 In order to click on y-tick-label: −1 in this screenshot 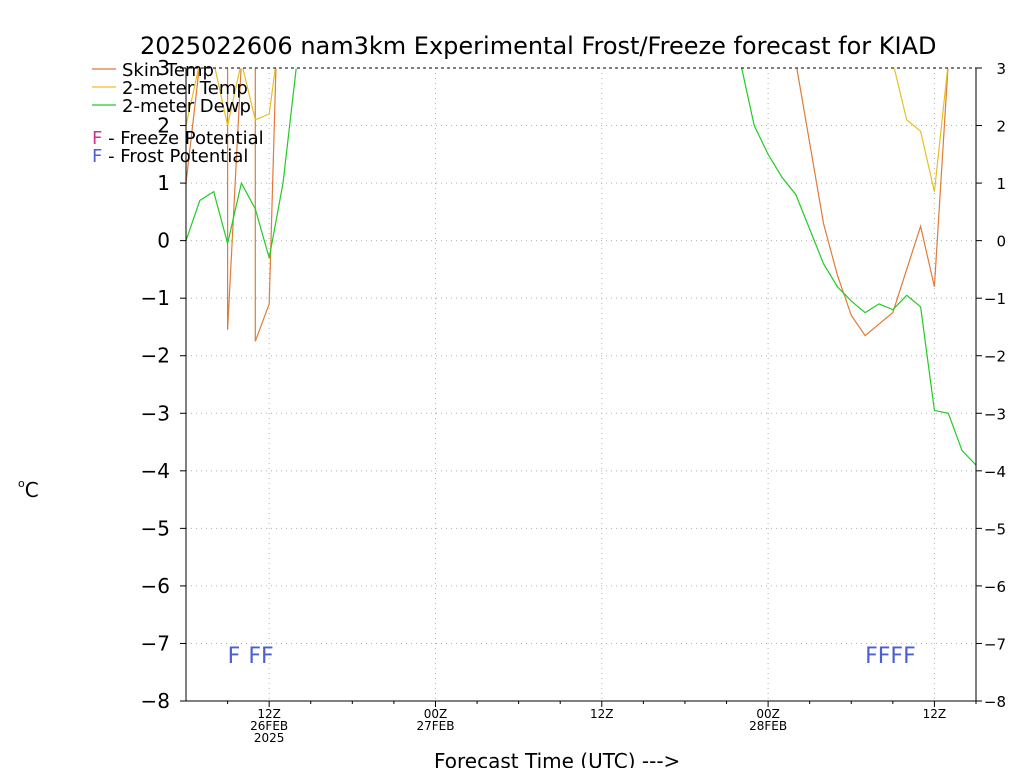, I will do `click(155, 298)`.